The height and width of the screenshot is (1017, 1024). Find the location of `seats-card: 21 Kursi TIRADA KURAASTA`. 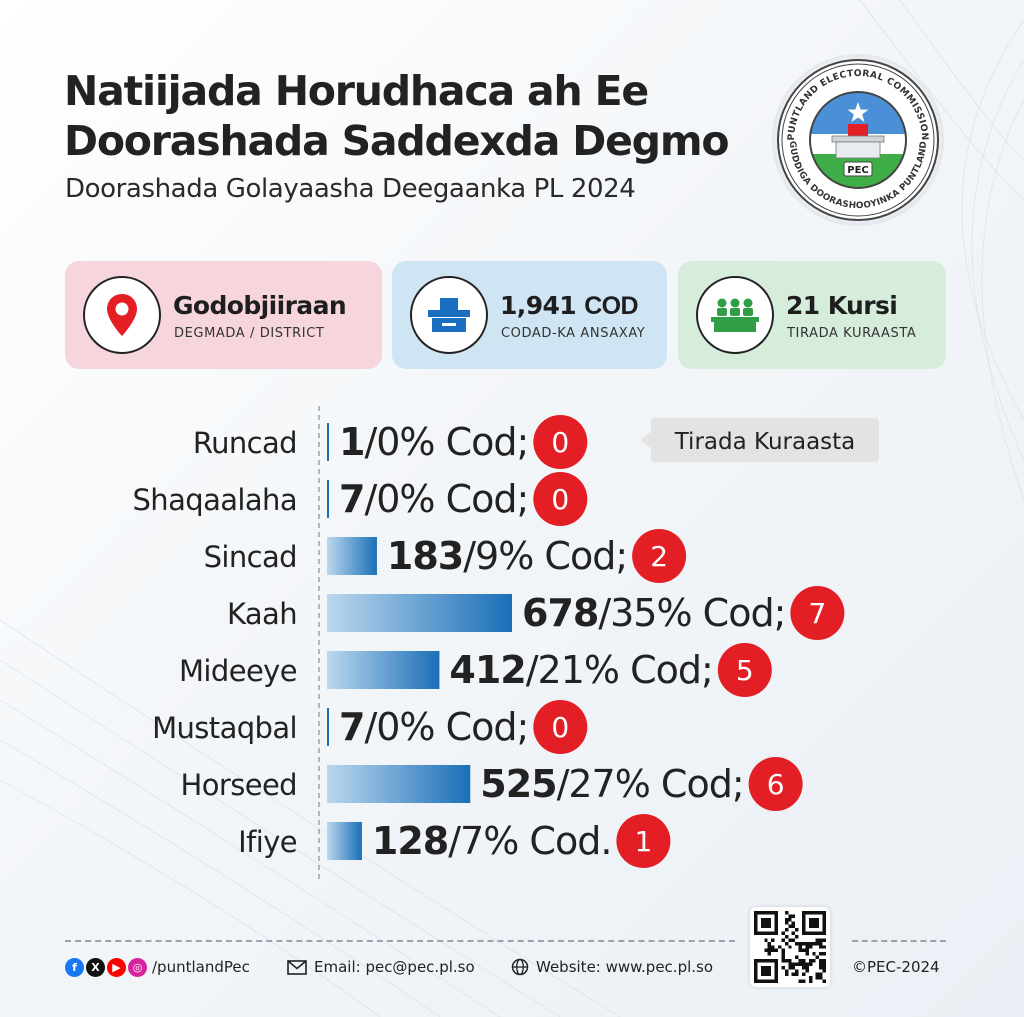

seats-card: 21 Kursi TIRADA KURAASTA is located at coordinates (812, 315).